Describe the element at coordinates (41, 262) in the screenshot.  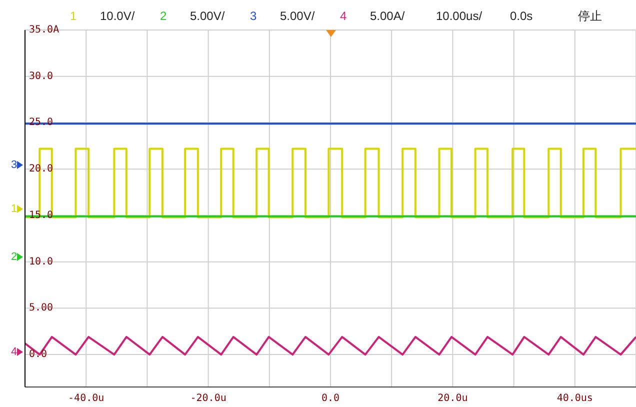
I see `y-tick-label: 10.0` at that location.